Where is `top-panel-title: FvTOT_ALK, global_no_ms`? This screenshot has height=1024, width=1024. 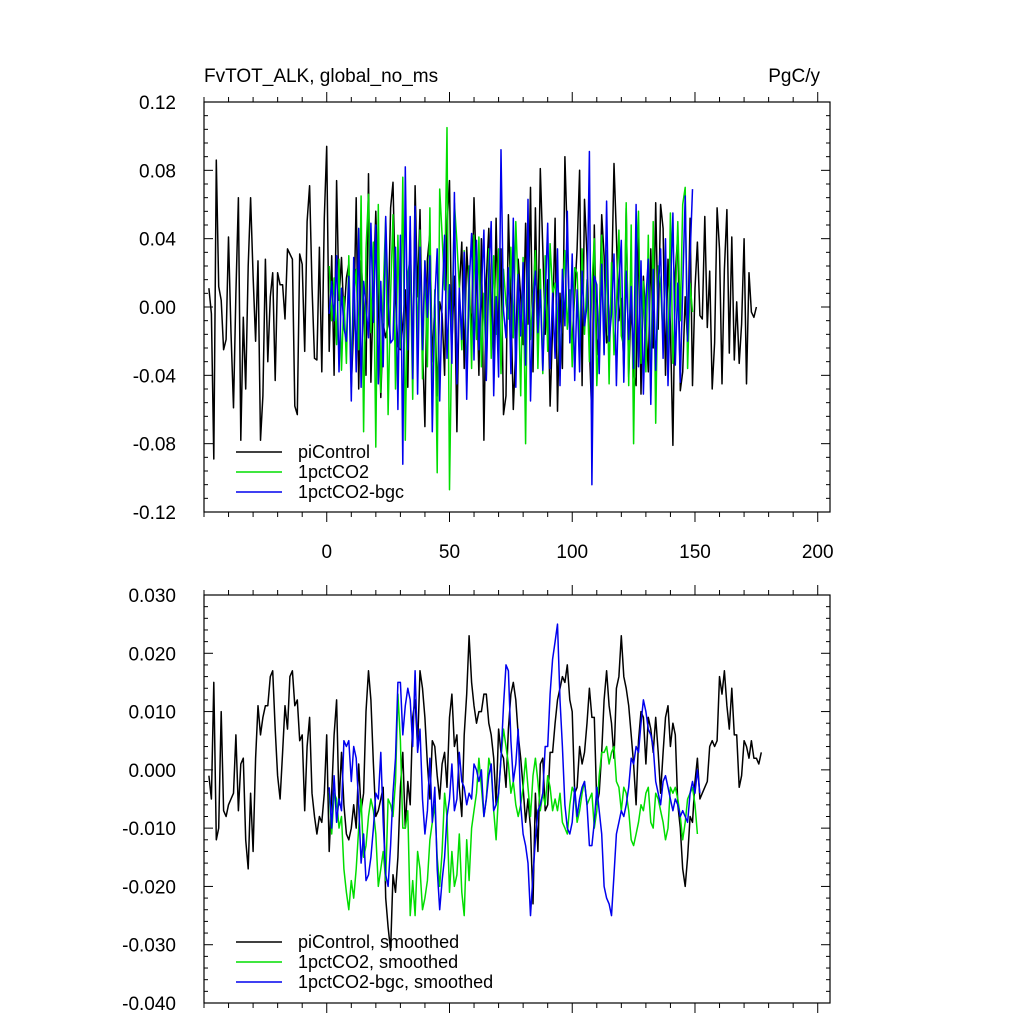
top-panel-title: FvTOT_ALK, global_no_ms is located at coordinates (321, 76).